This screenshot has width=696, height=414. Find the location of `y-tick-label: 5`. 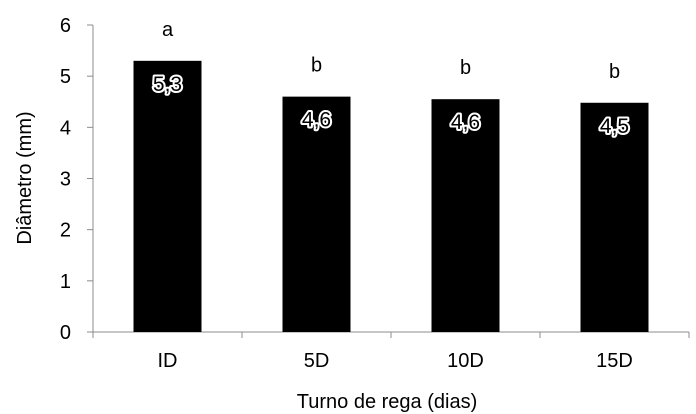

y-tick-label: 5 is located at coordinates (65, 77).